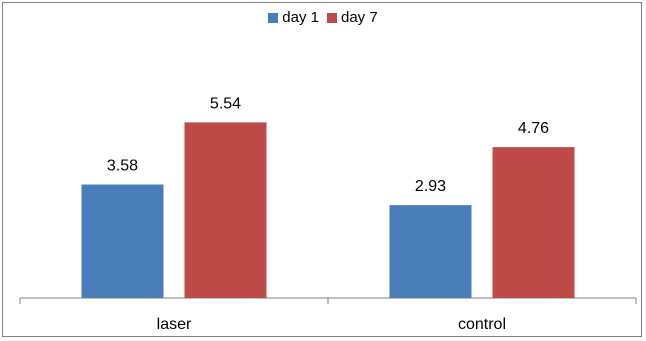 The height and width of the screenshot is (341, 646). What do you see at coordinates (430, 251) in the screenshot?
I see `bar-day-1-control` at bounding box center [430, 251].